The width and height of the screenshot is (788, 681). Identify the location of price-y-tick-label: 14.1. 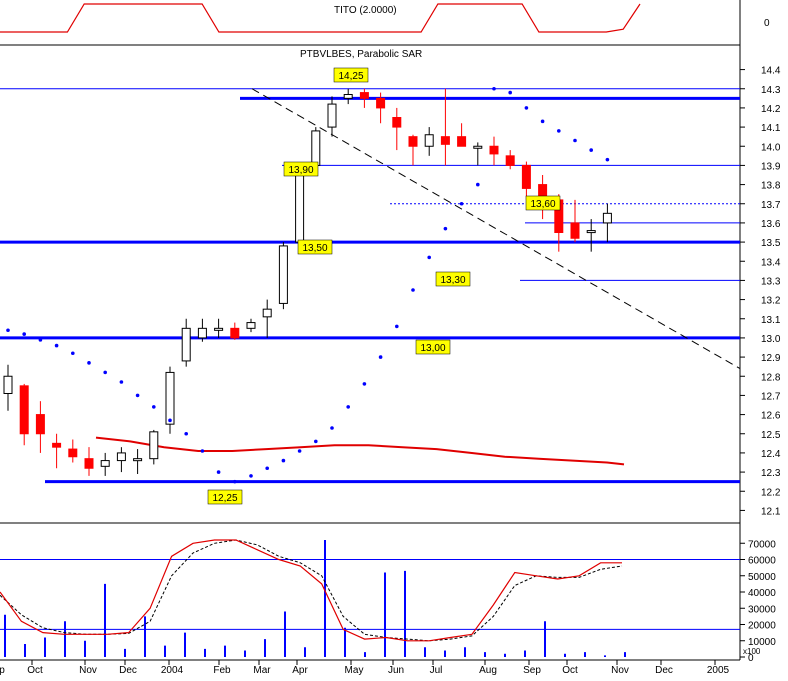
(771, 128).